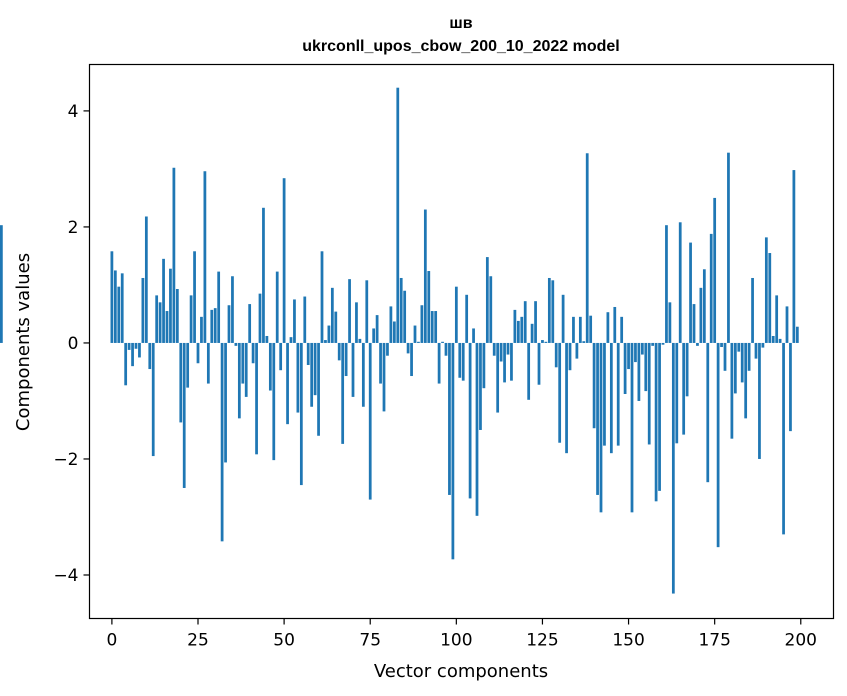  I want to click on y-tick-label: −4, so click(65, 576).